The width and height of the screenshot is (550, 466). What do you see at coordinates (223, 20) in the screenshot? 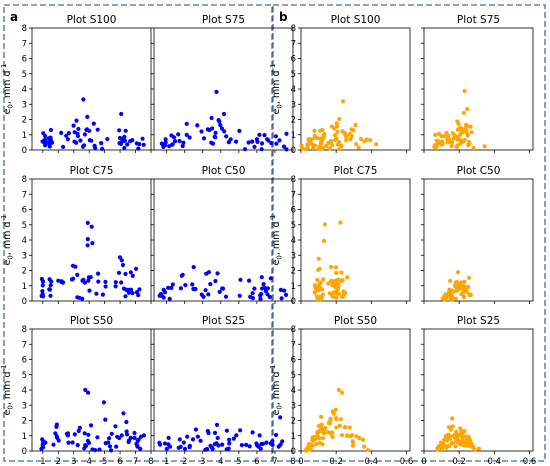
I see `plot-title: Plot S75` at bounding box center [223, 20].